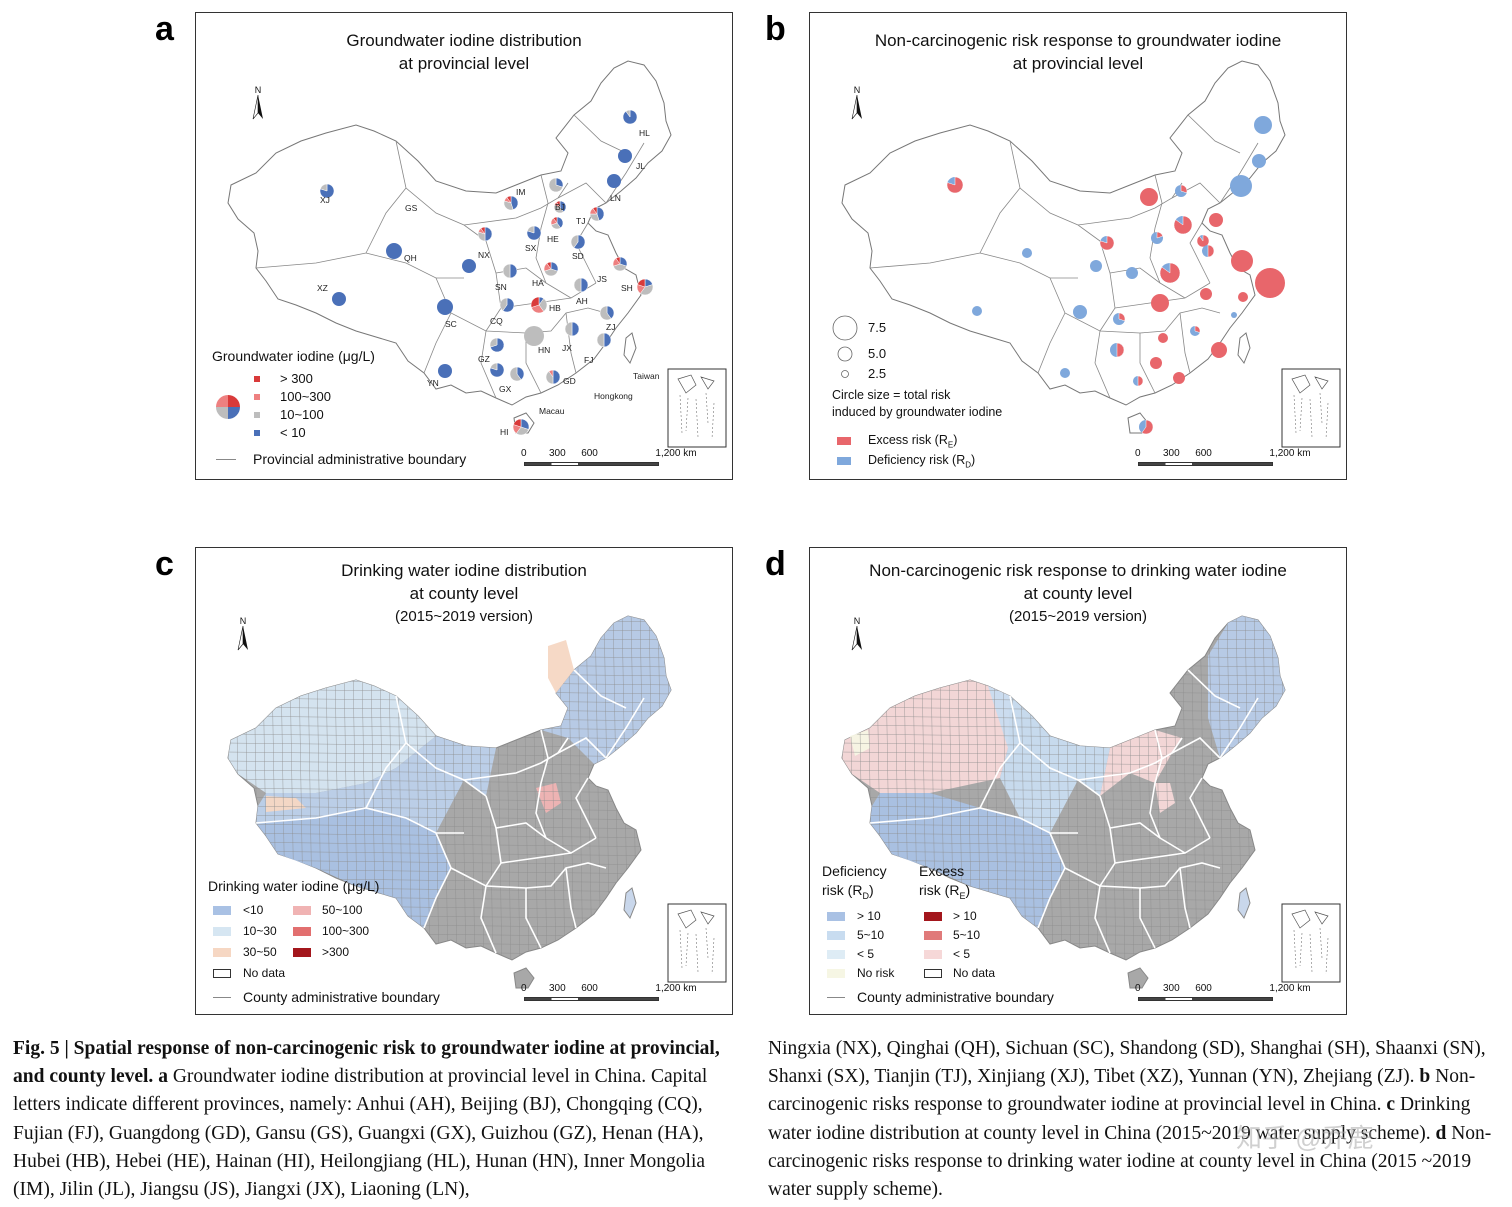 This screenshot has height=1207, width=1512. What do you see at coordinates (560, 207) in the screenshot?
I see `province-label-bj: BJ` at bounding box center [560, 207].